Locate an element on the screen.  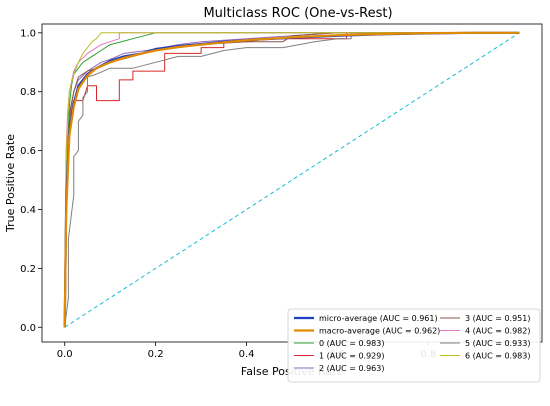
legend-label-3: 1 (AUC = 0.929) is located at coordinates (351, 356).